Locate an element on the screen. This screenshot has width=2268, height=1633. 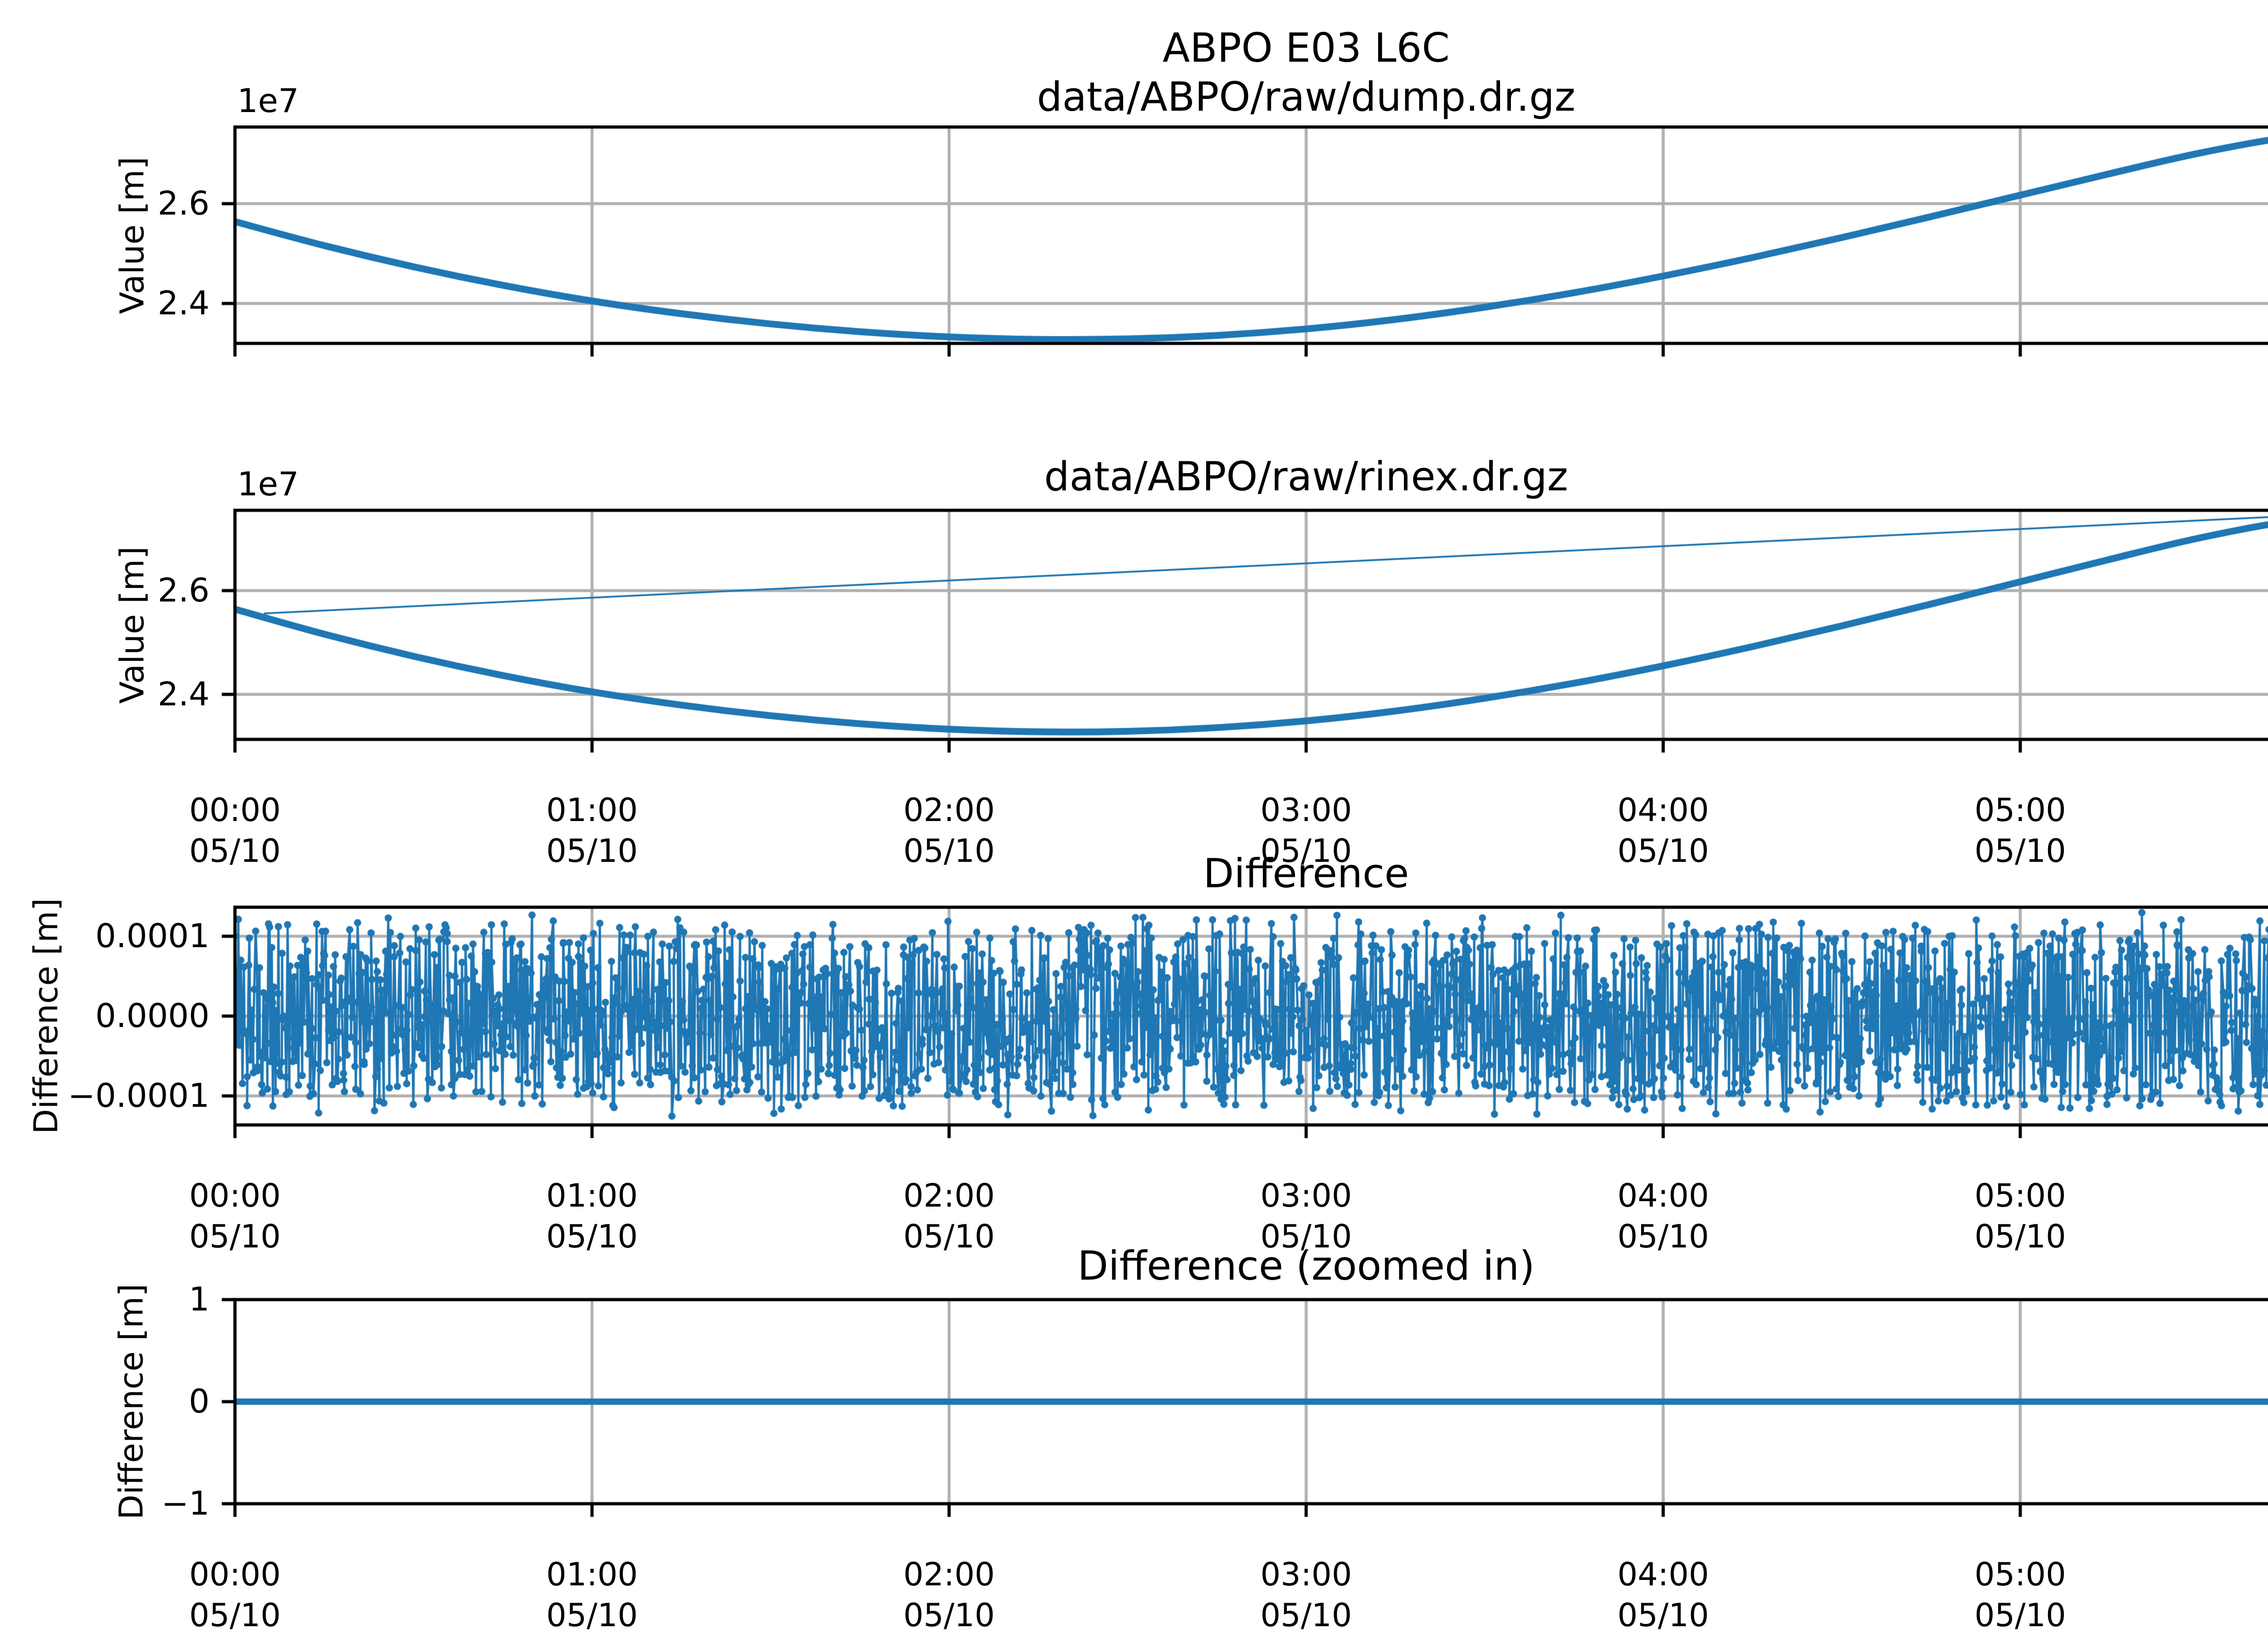
plot2-title: data/ABPO/raw/rinex.dr.gz is located at coordinates (1307, 476).